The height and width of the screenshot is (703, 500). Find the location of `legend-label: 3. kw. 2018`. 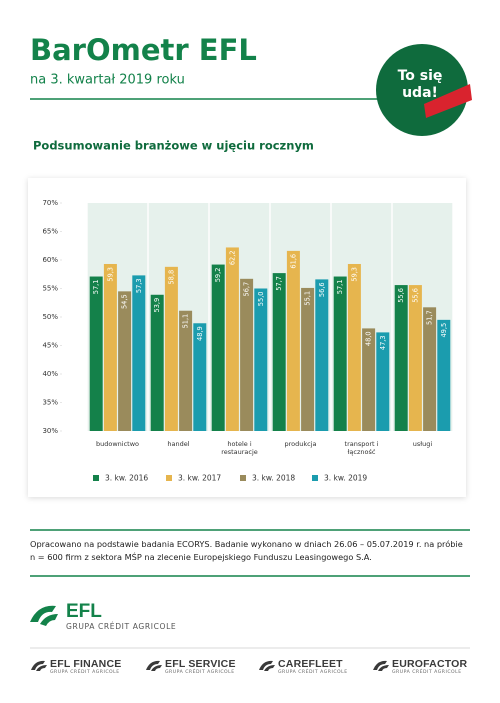

legend-label: 3. kw. 2018 is located at coordinates (273, 478).